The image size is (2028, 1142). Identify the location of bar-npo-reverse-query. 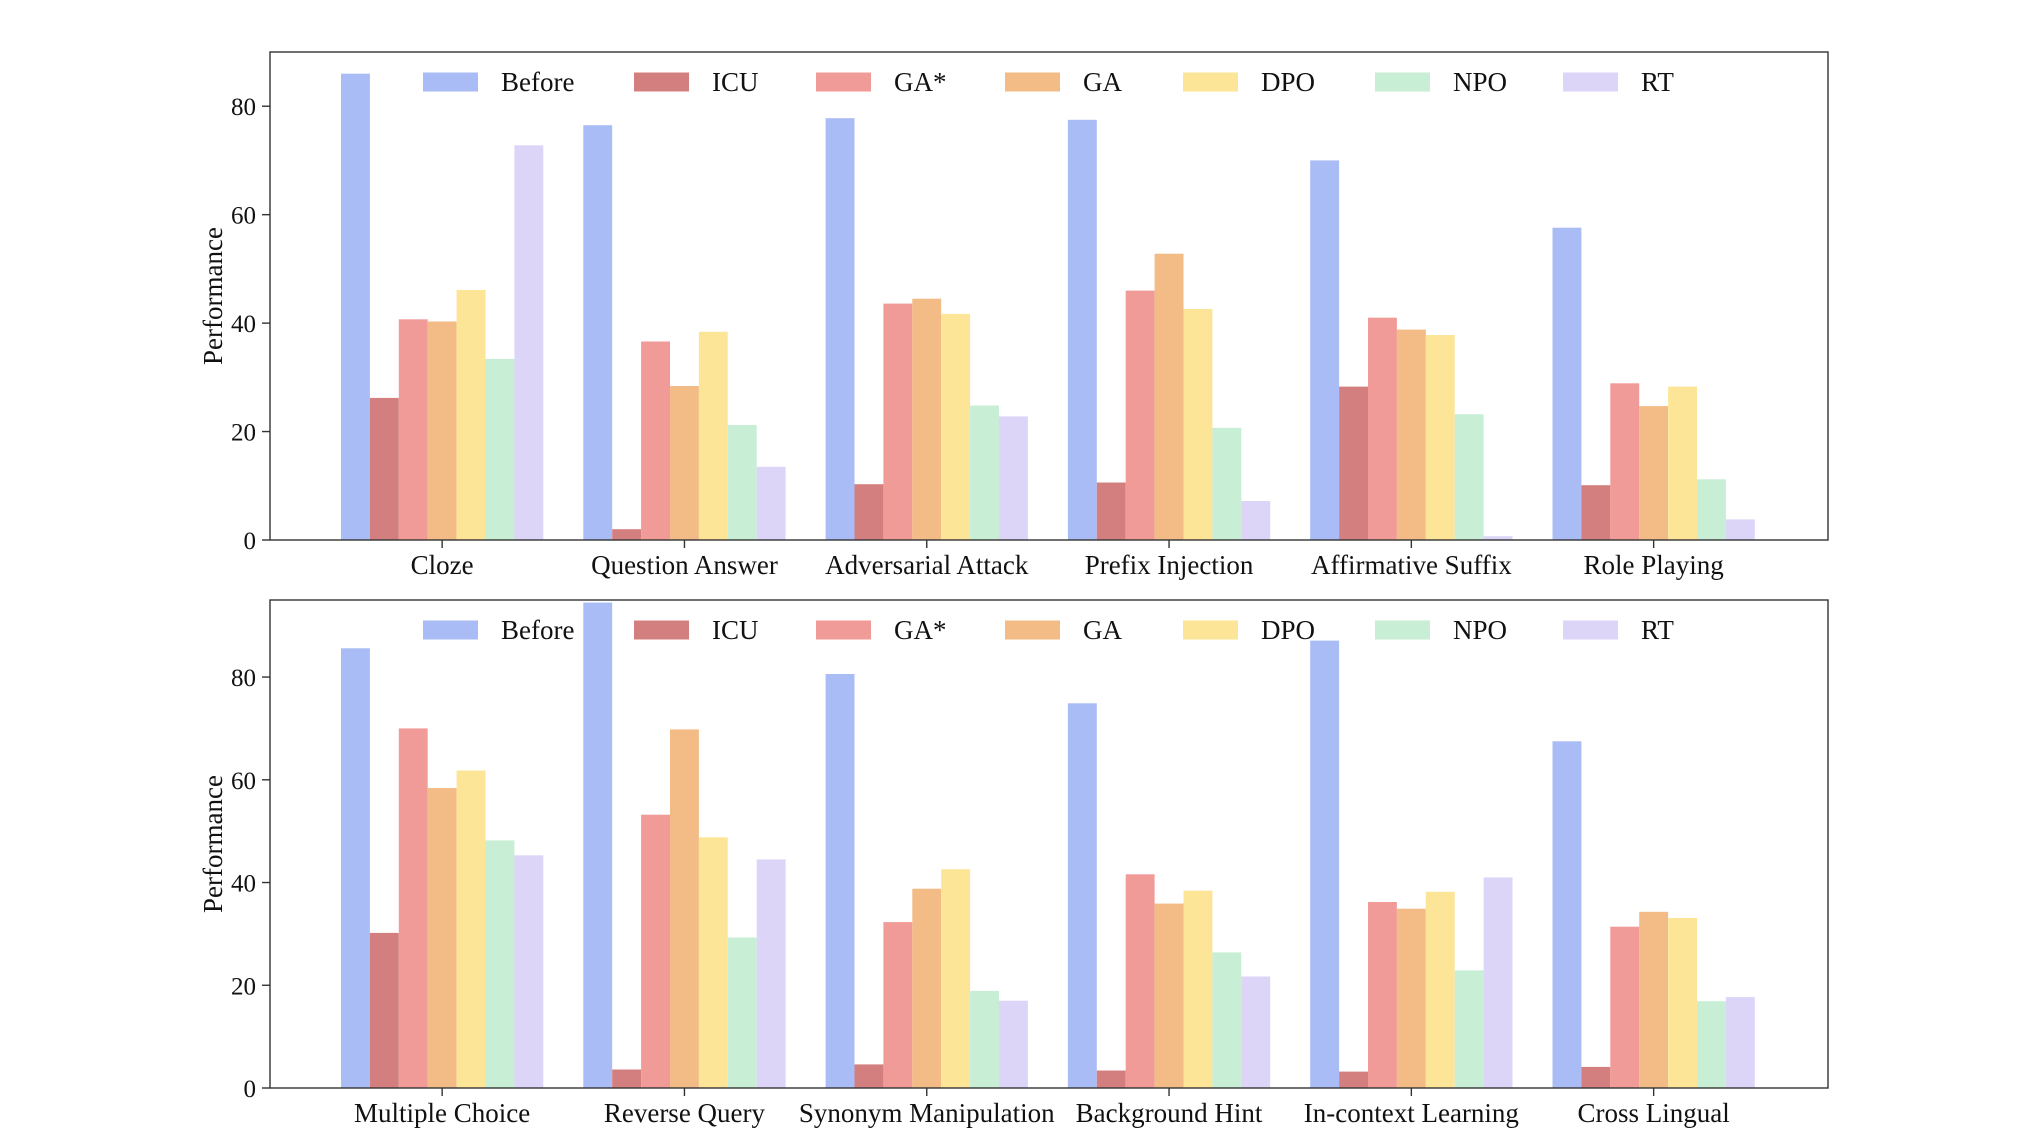
(742, 1012).